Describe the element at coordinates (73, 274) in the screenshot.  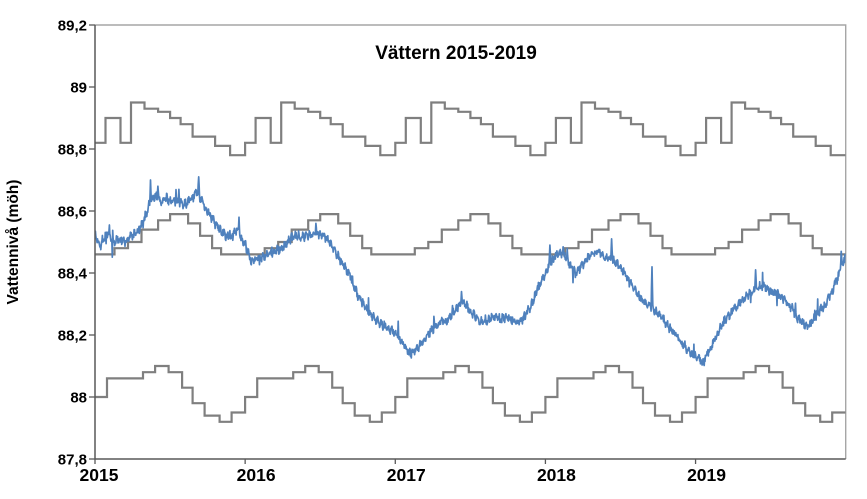
I see `y-tick-label: 88,4` at that location.